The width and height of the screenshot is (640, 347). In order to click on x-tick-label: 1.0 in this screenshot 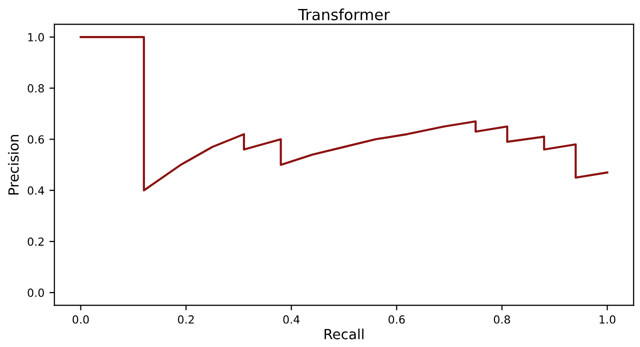, I will do `click(608, 319)`.